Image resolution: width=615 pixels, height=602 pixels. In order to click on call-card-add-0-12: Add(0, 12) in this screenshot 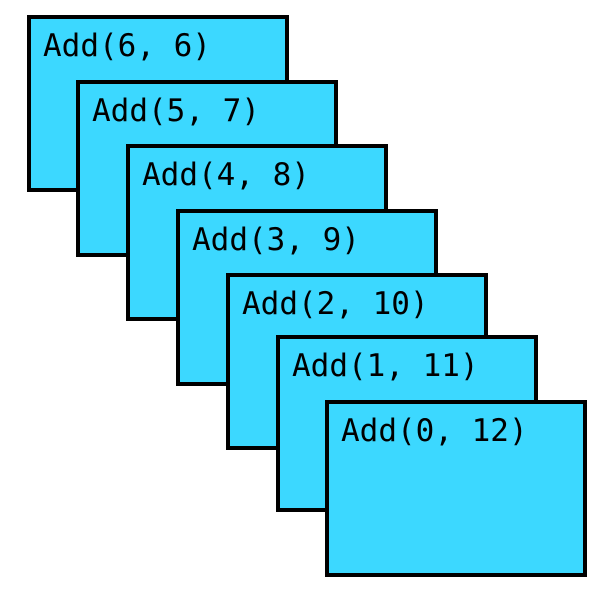, I will do `click(456, 488)`.